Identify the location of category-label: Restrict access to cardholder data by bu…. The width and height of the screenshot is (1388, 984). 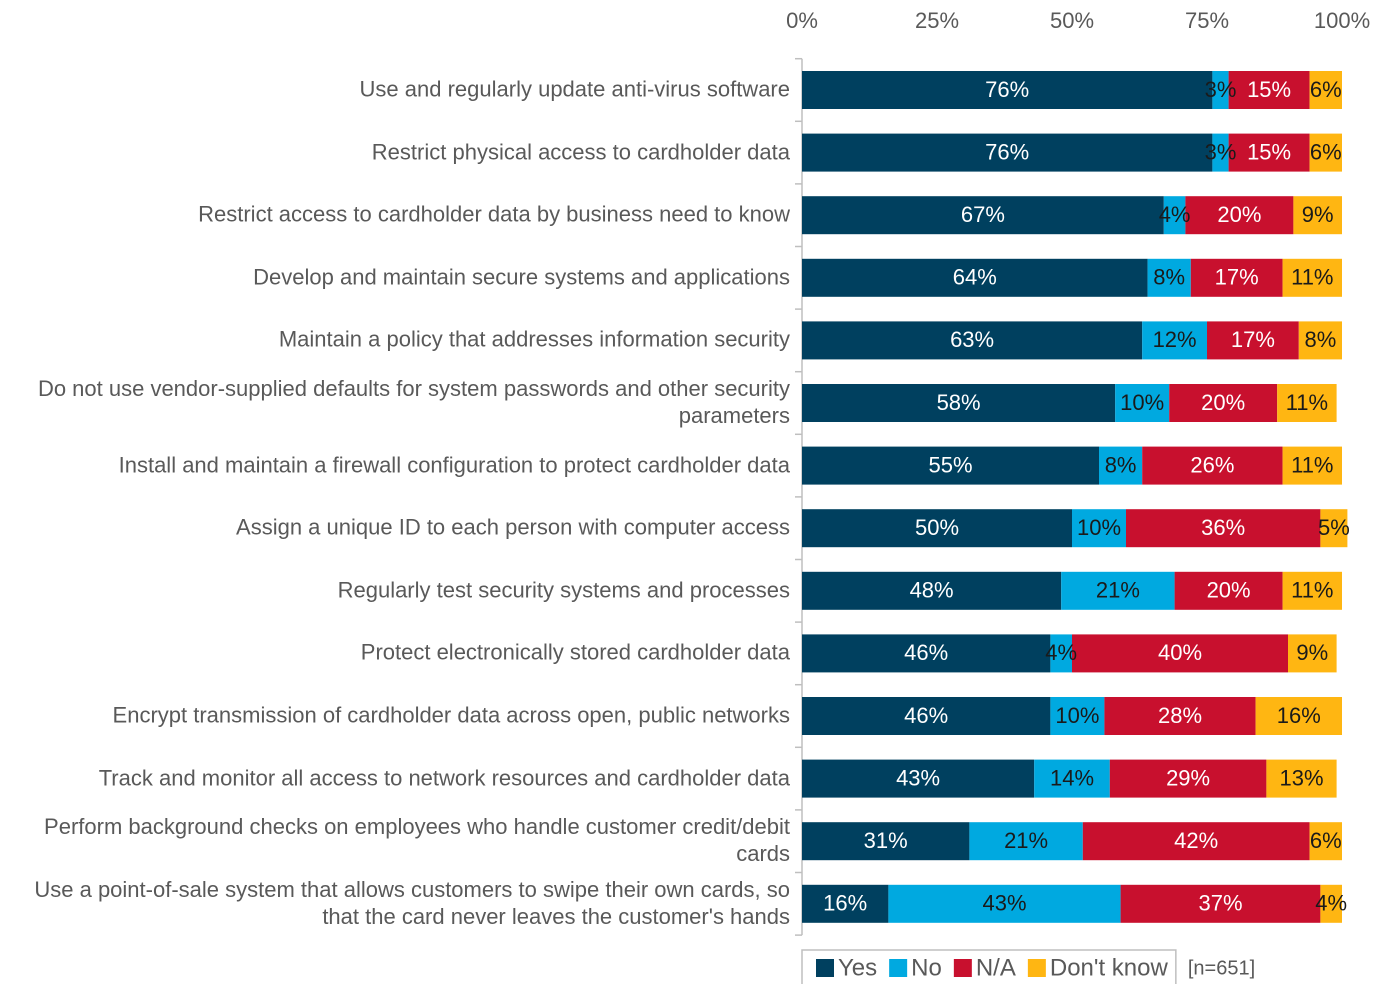
(494, 214).